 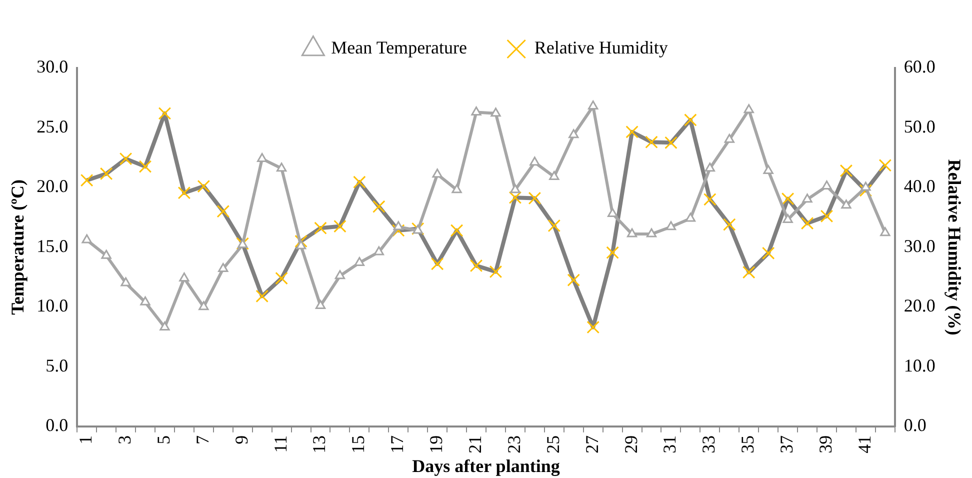 What do you see at coordinates (708, 444) in the screenshot?
I see `x-tick-label: 33` at bounding box center [708, 444].